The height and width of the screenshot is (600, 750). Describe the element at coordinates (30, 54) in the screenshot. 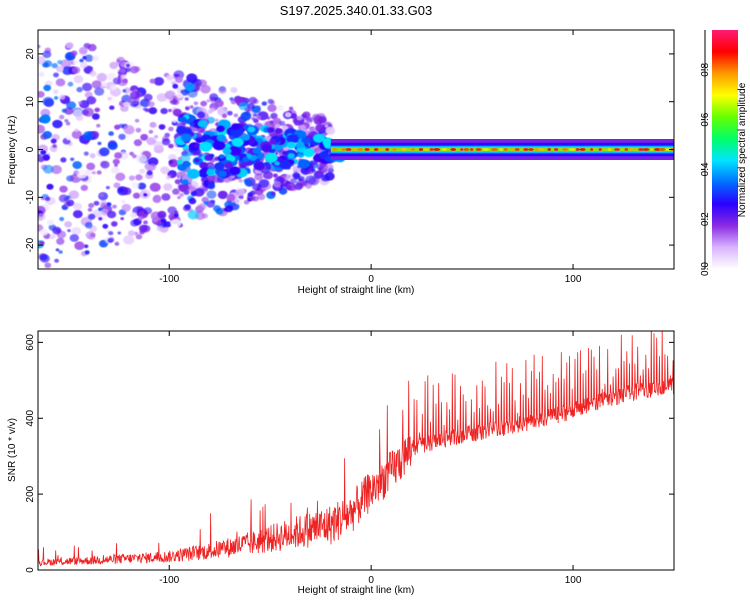

I see `y-tick-label: 20` at that location.